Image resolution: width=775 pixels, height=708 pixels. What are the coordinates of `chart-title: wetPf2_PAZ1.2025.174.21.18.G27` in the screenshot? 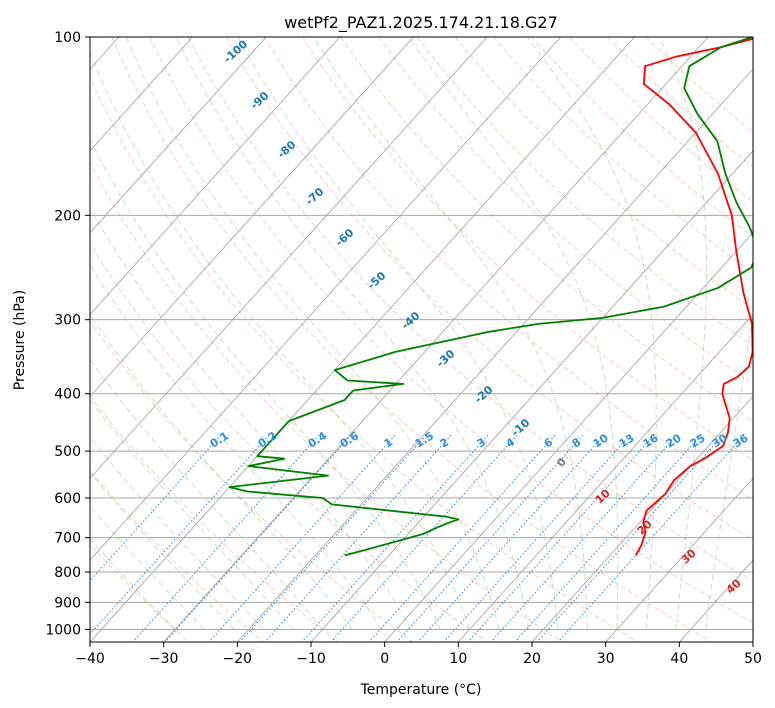 It's located at (421, 23).